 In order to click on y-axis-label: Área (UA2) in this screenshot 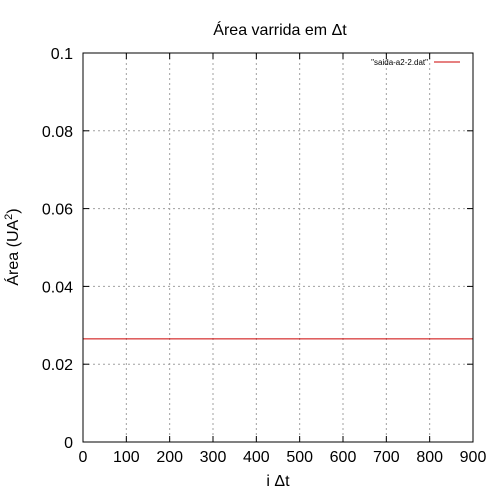, I will do `click(12, 246)`.